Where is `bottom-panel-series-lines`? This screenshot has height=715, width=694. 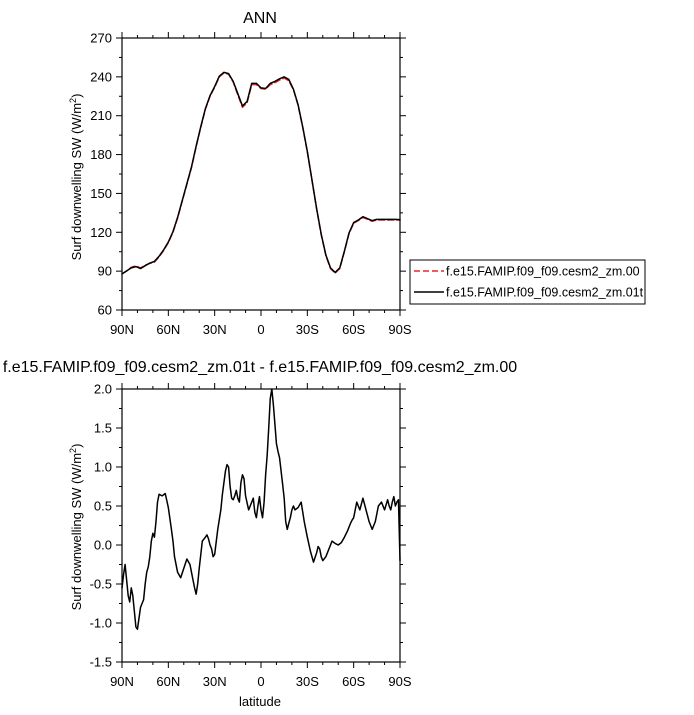 bottom-panel-series-lines is located at coordinates (261, 509).